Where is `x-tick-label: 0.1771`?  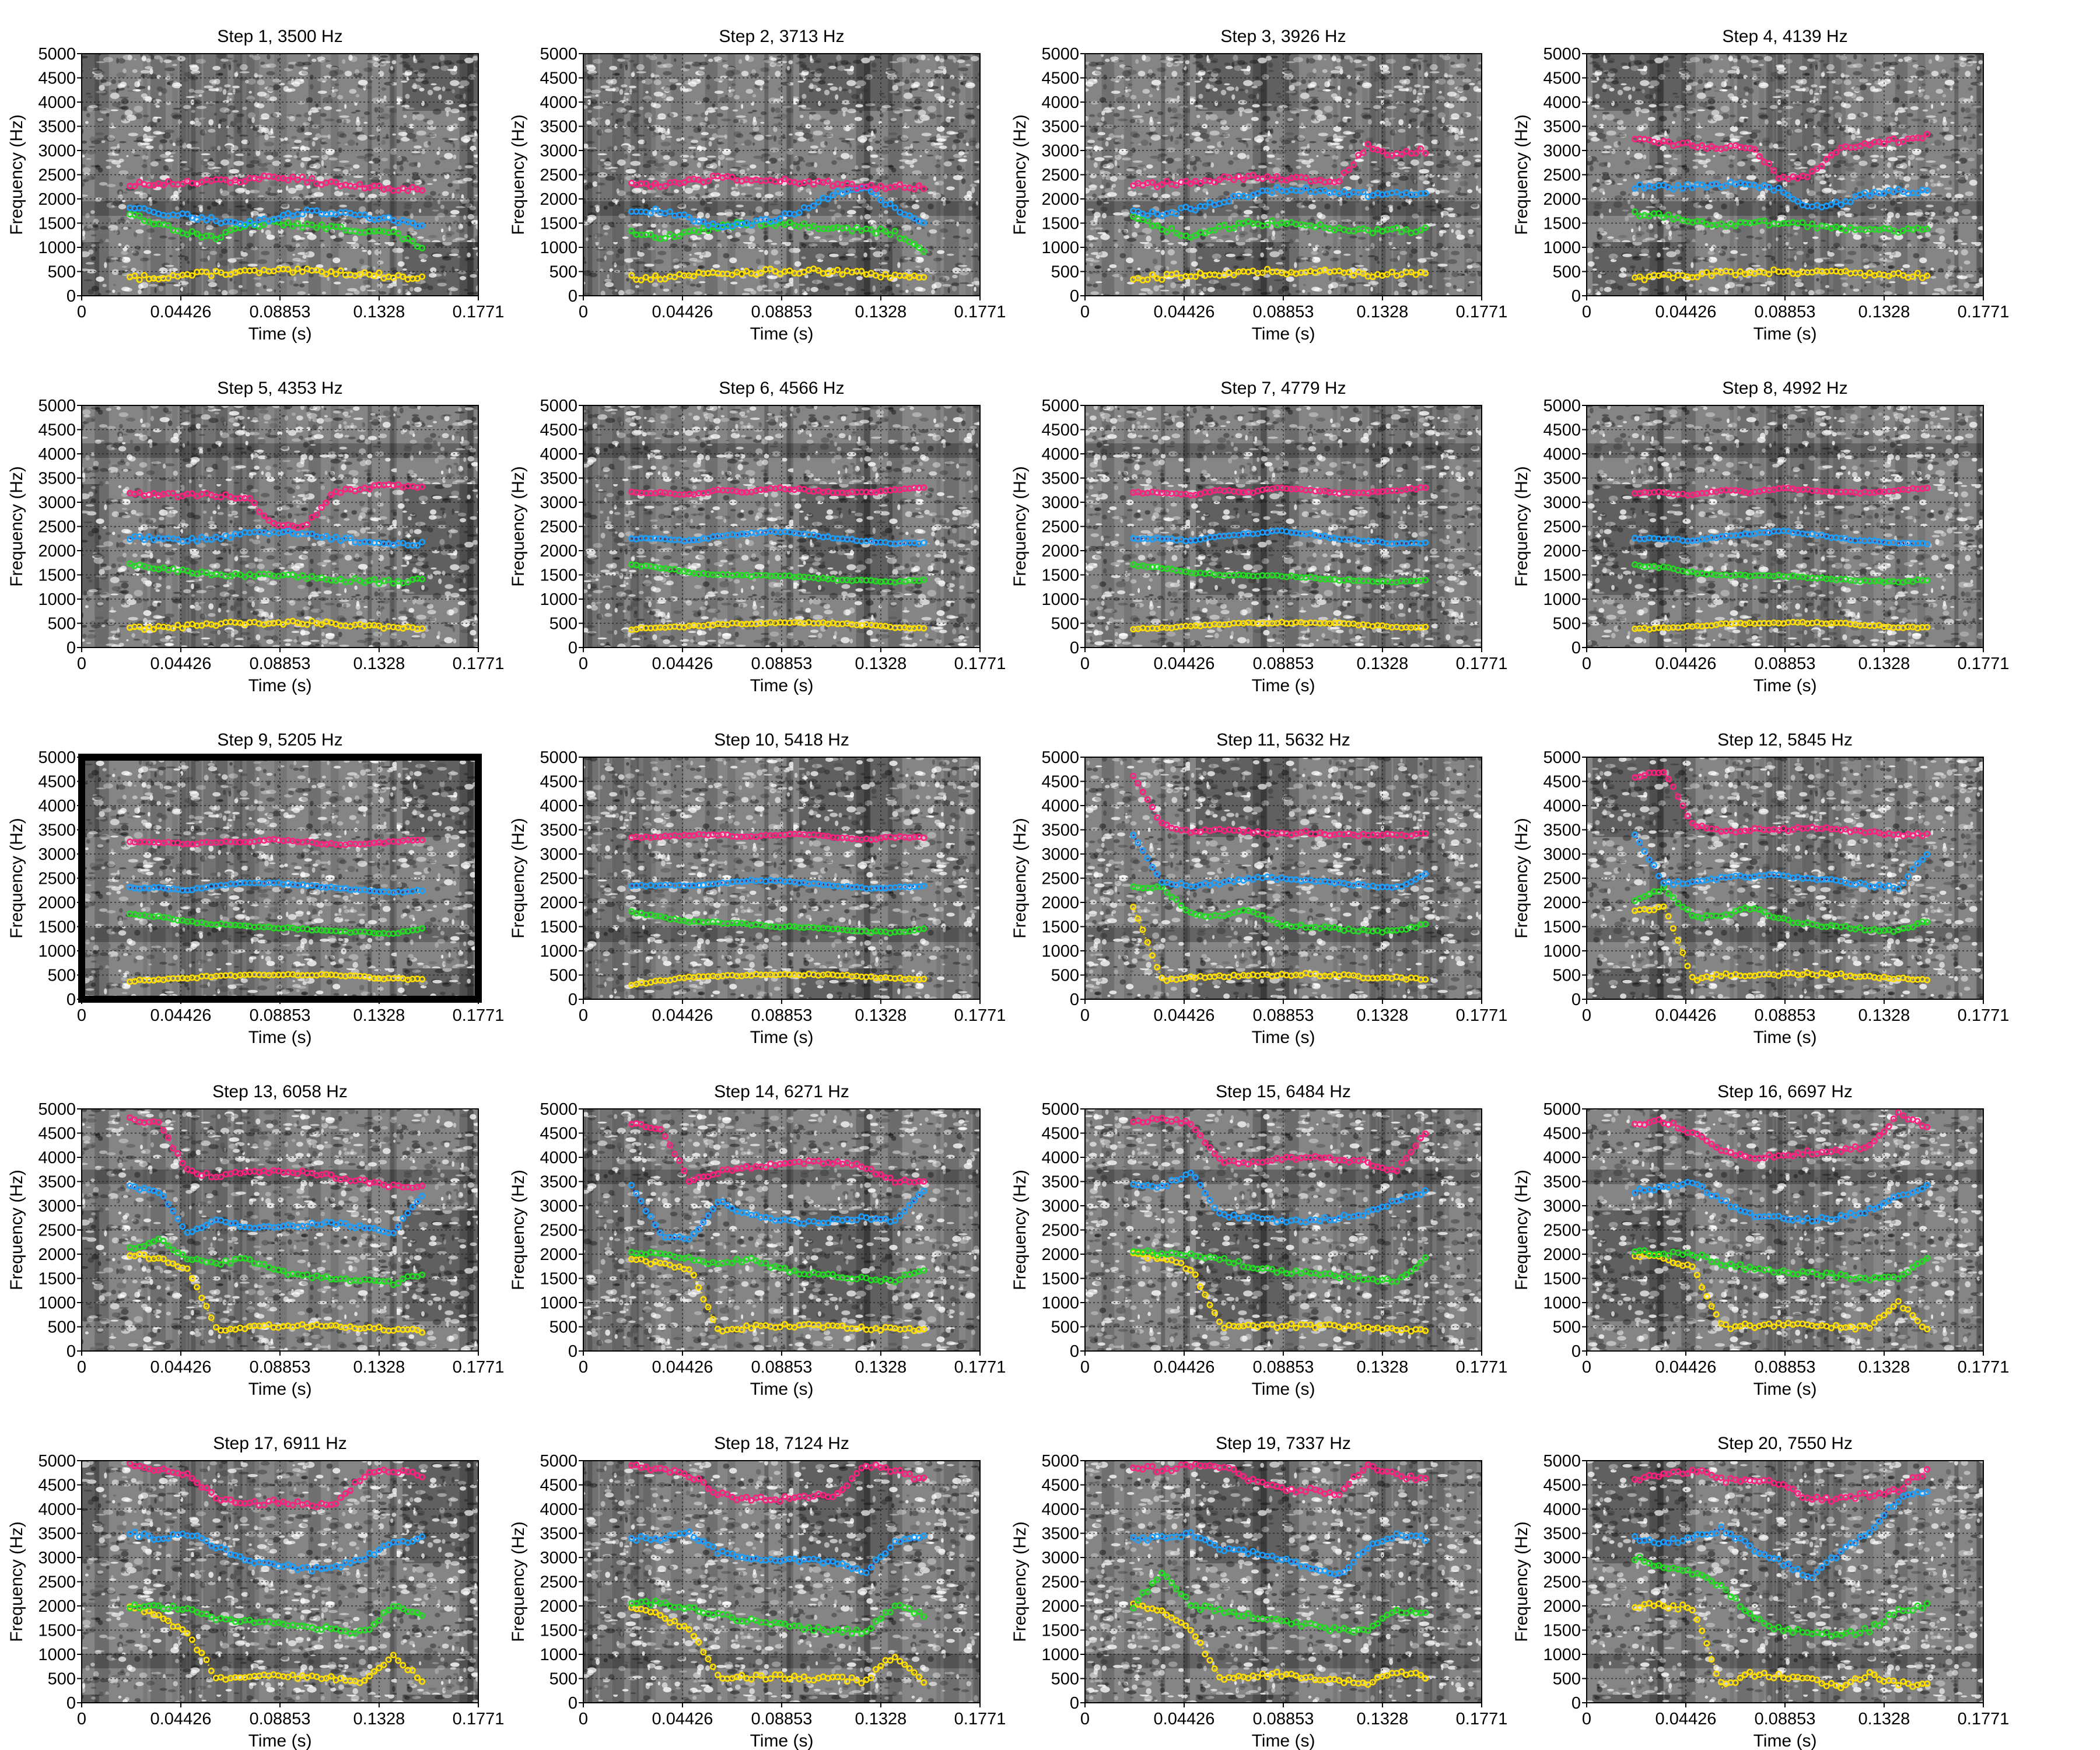
x-tick-label: 0.1771 is located at coordinates (1984, 1015).